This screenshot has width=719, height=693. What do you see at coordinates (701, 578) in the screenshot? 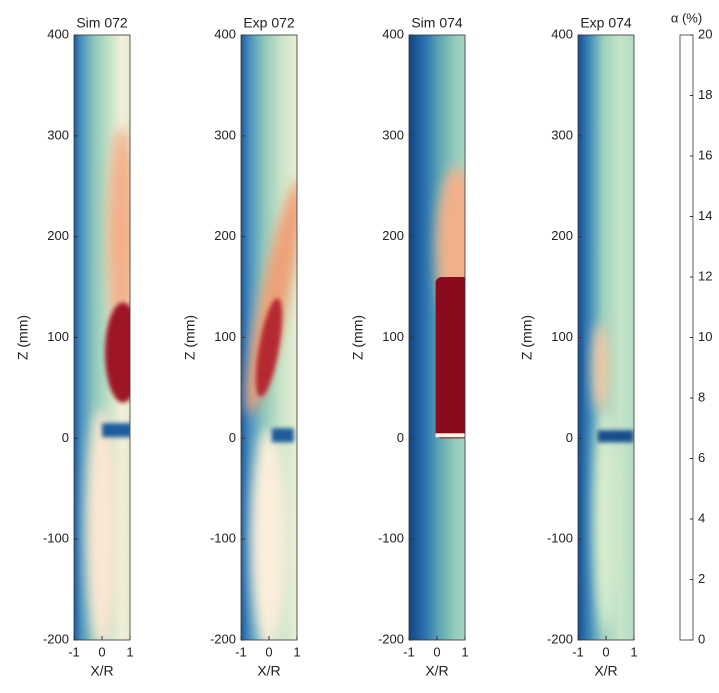
I see `colorbar-tick-label: 2` at bounding box center [701, 578].